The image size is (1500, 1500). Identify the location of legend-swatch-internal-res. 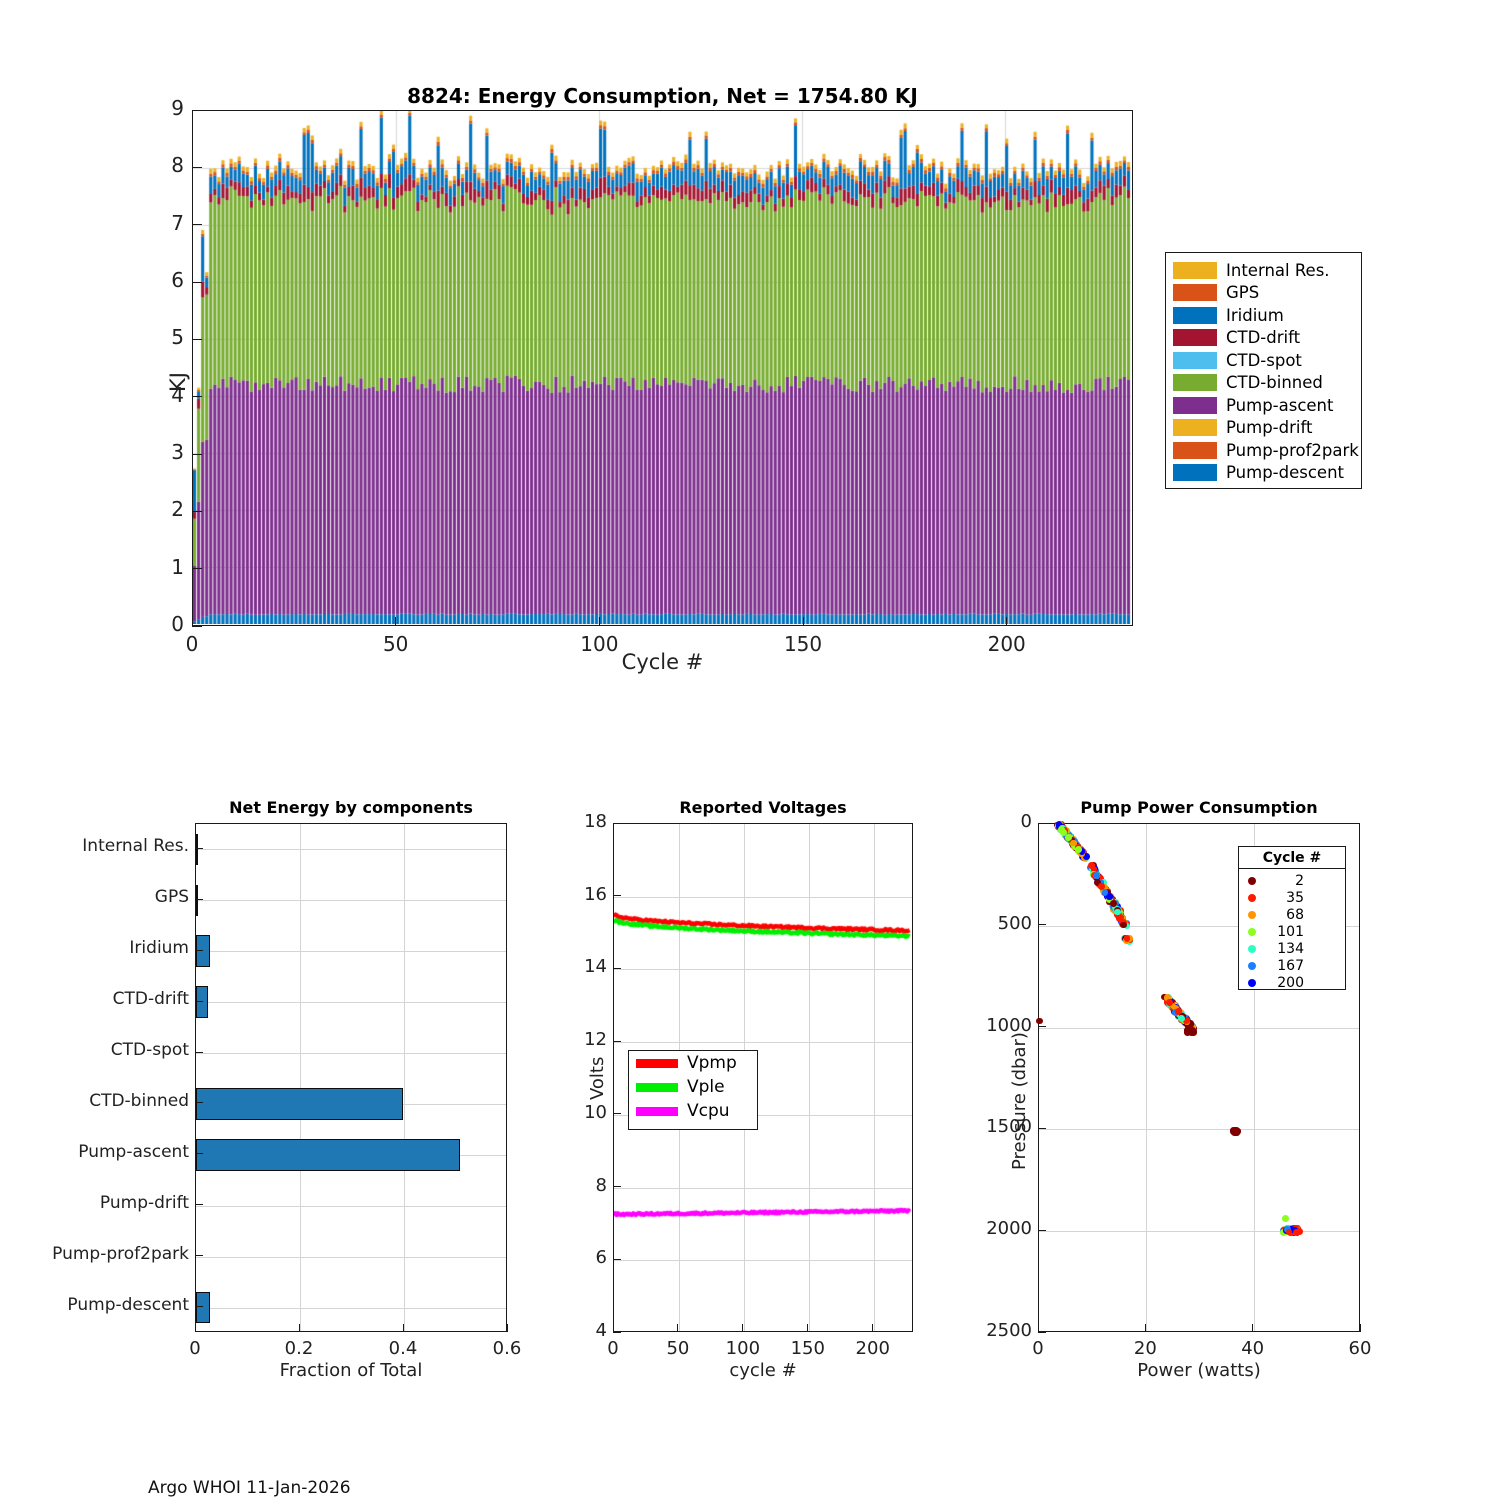
(1195, 270).